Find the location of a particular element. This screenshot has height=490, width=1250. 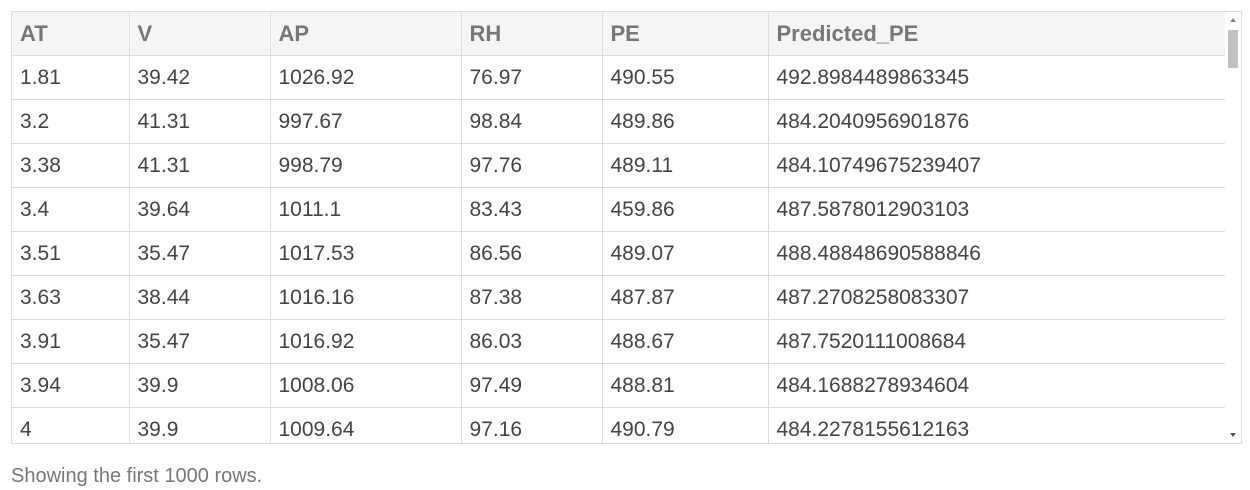

cell-ap: 1011.1 is located at coordinates (366, 209).